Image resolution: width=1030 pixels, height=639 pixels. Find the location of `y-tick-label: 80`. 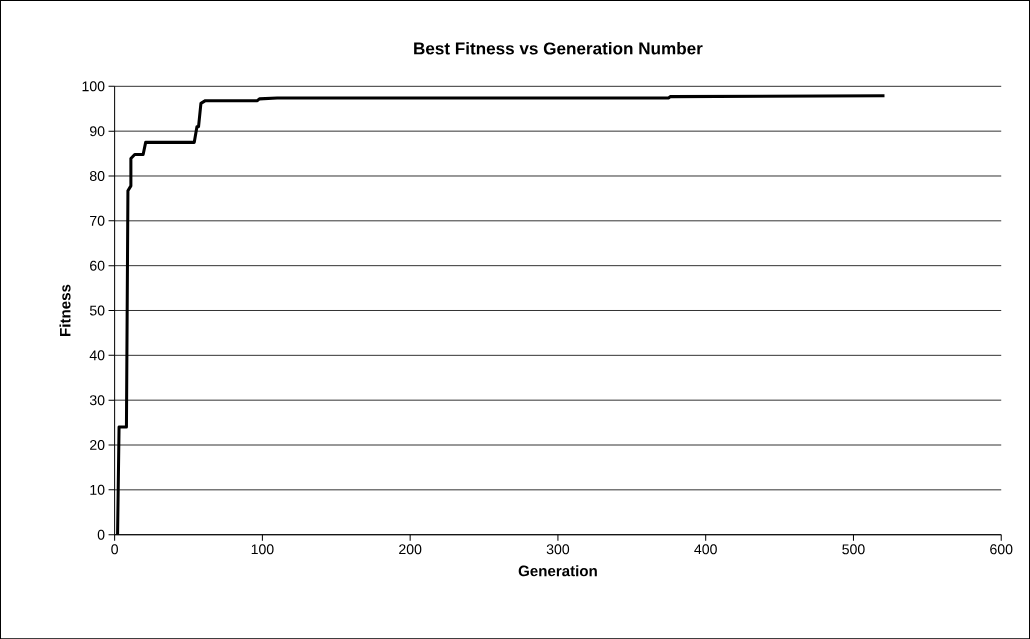

y-tick-label: 80 is located at coordinates (97, 175).